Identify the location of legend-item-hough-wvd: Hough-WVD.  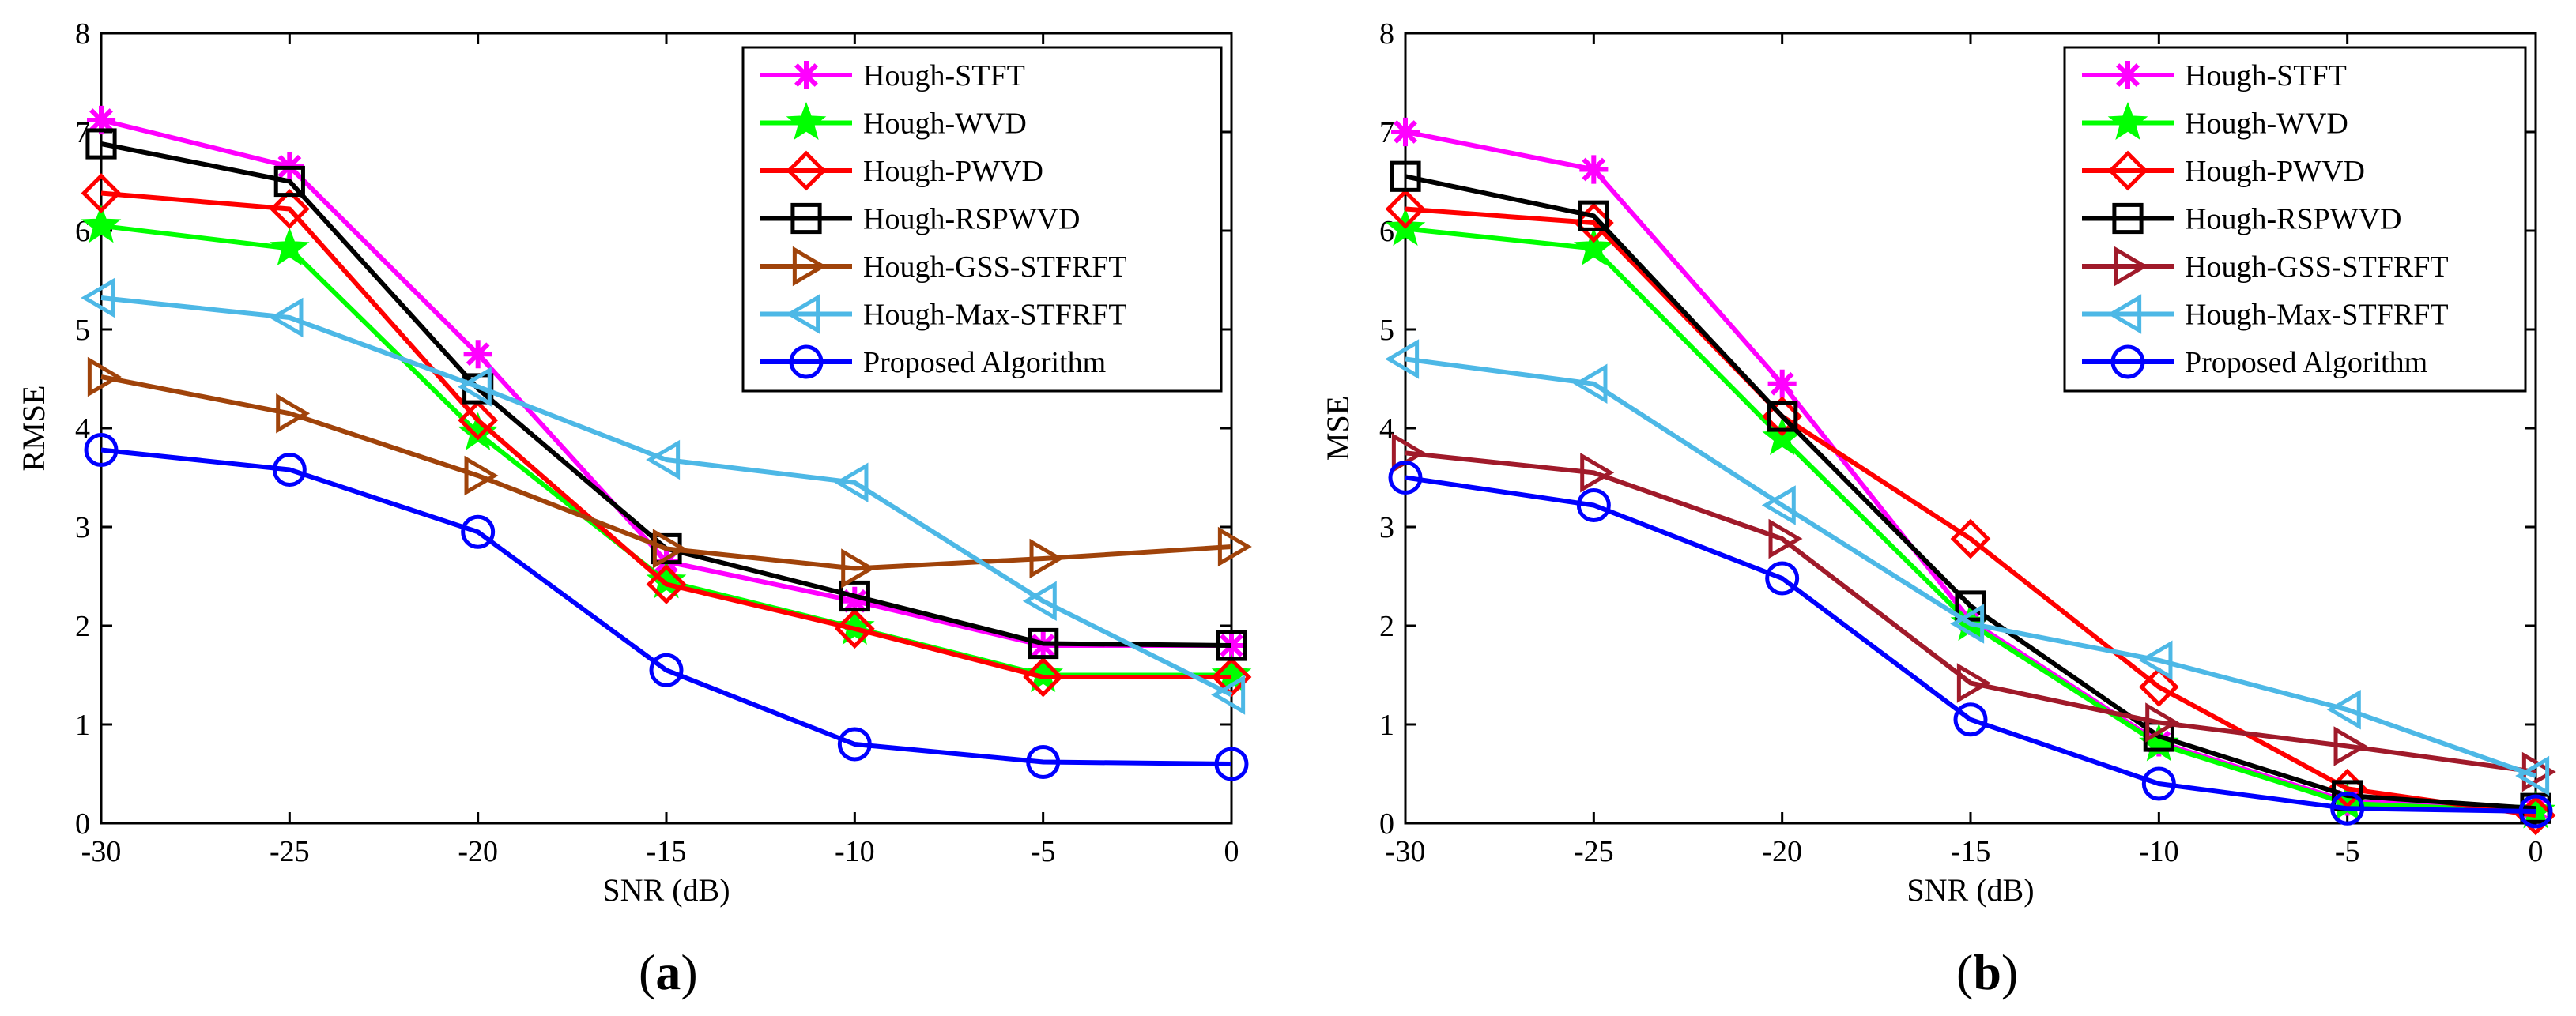
(2215, 121).